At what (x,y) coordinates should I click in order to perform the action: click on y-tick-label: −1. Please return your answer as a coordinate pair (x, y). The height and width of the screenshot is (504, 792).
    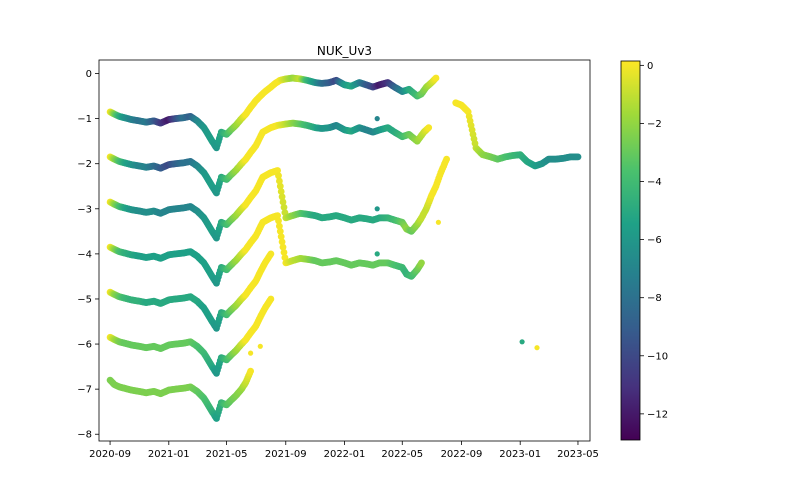
    Looking at the image, I should click on (84, 119).